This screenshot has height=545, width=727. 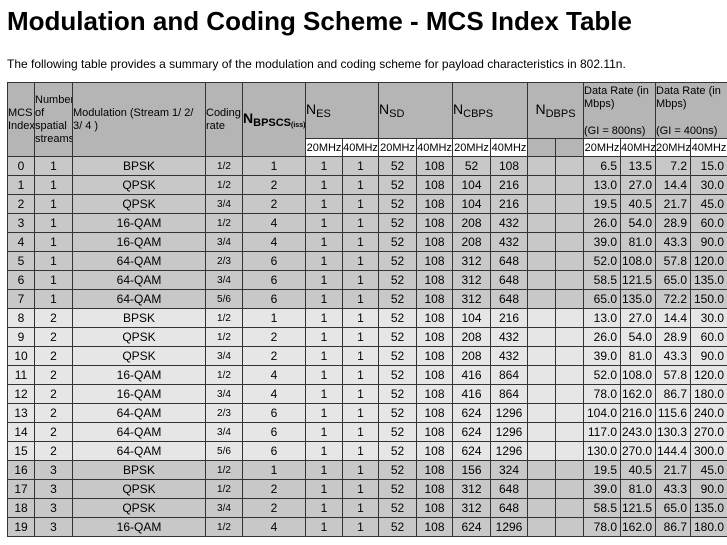 I want to click on header-cell: NES, so click(x=342, y=110).